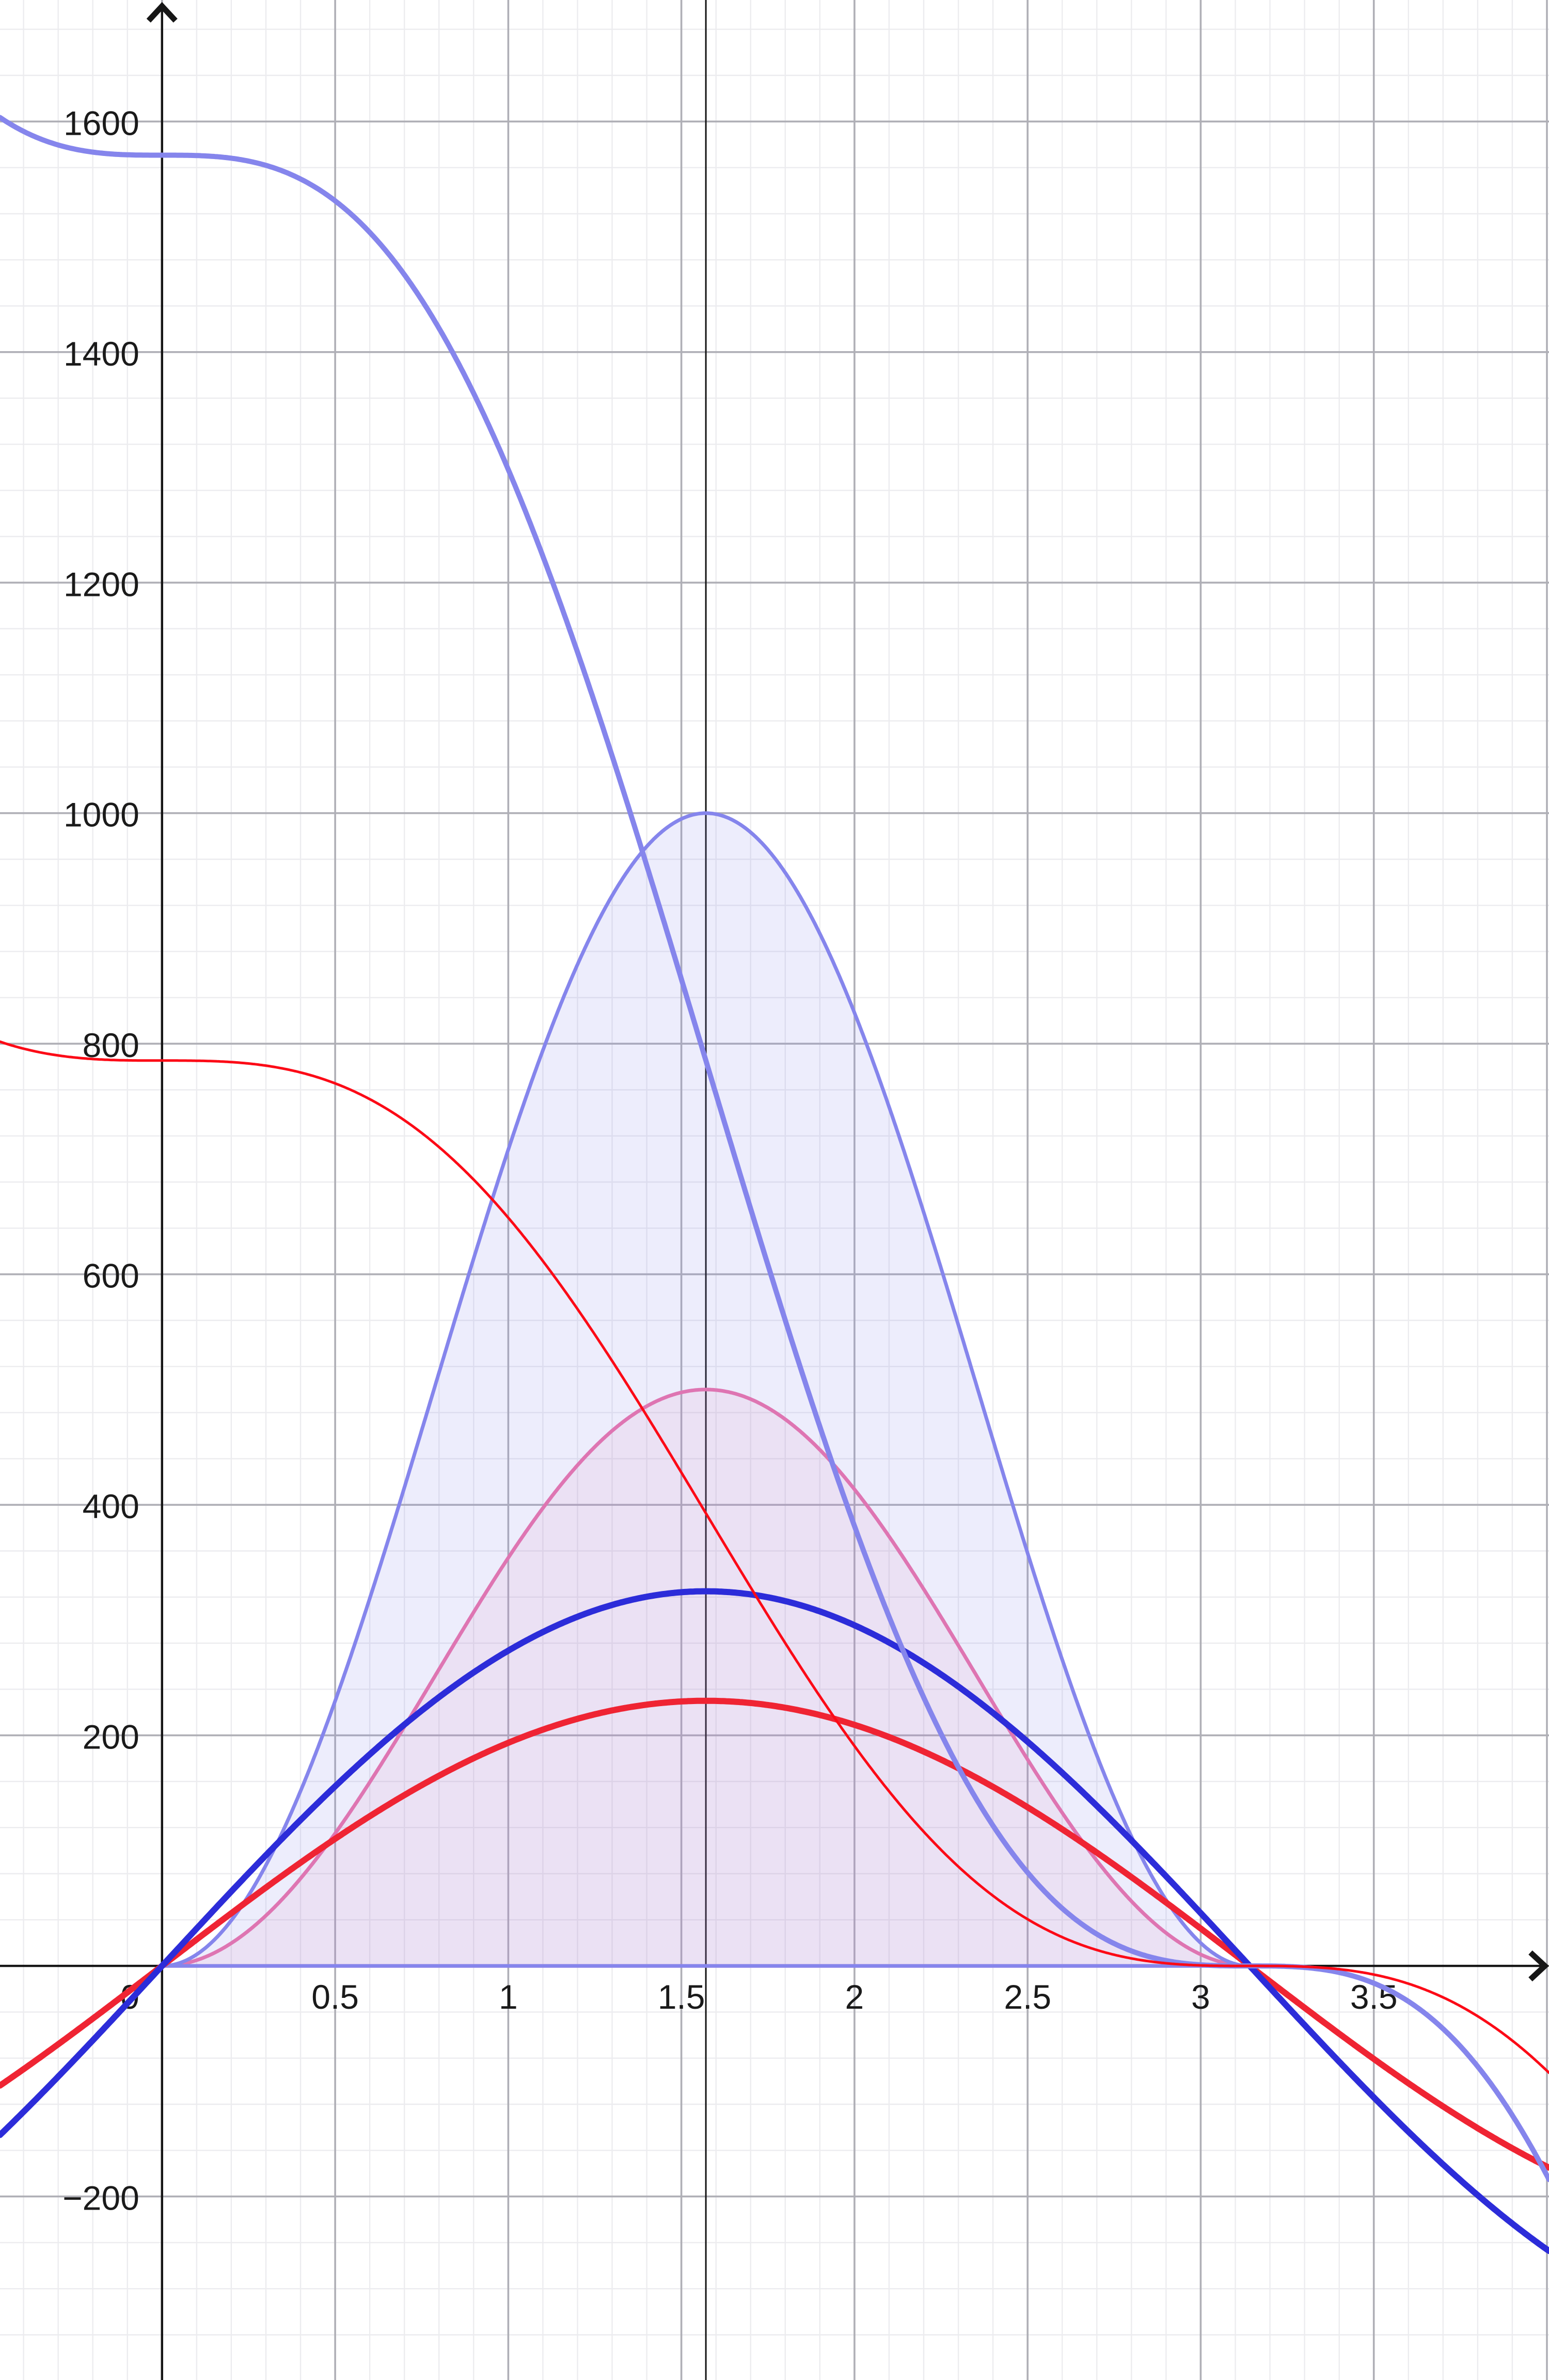 The height and width of the screenshot is (2380, 1549). What do you see at coordinates (101, 584) in the screenshot?
I see `y-tick-label: 1200` at bounding box center [101, 584].